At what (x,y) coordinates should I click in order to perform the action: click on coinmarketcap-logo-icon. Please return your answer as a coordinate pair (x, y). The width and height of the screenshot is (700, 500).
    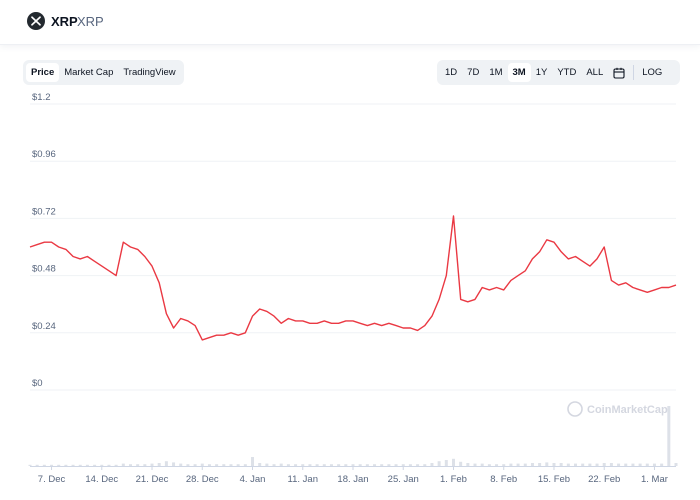
    Looking at the image, I should click on (575, 409).